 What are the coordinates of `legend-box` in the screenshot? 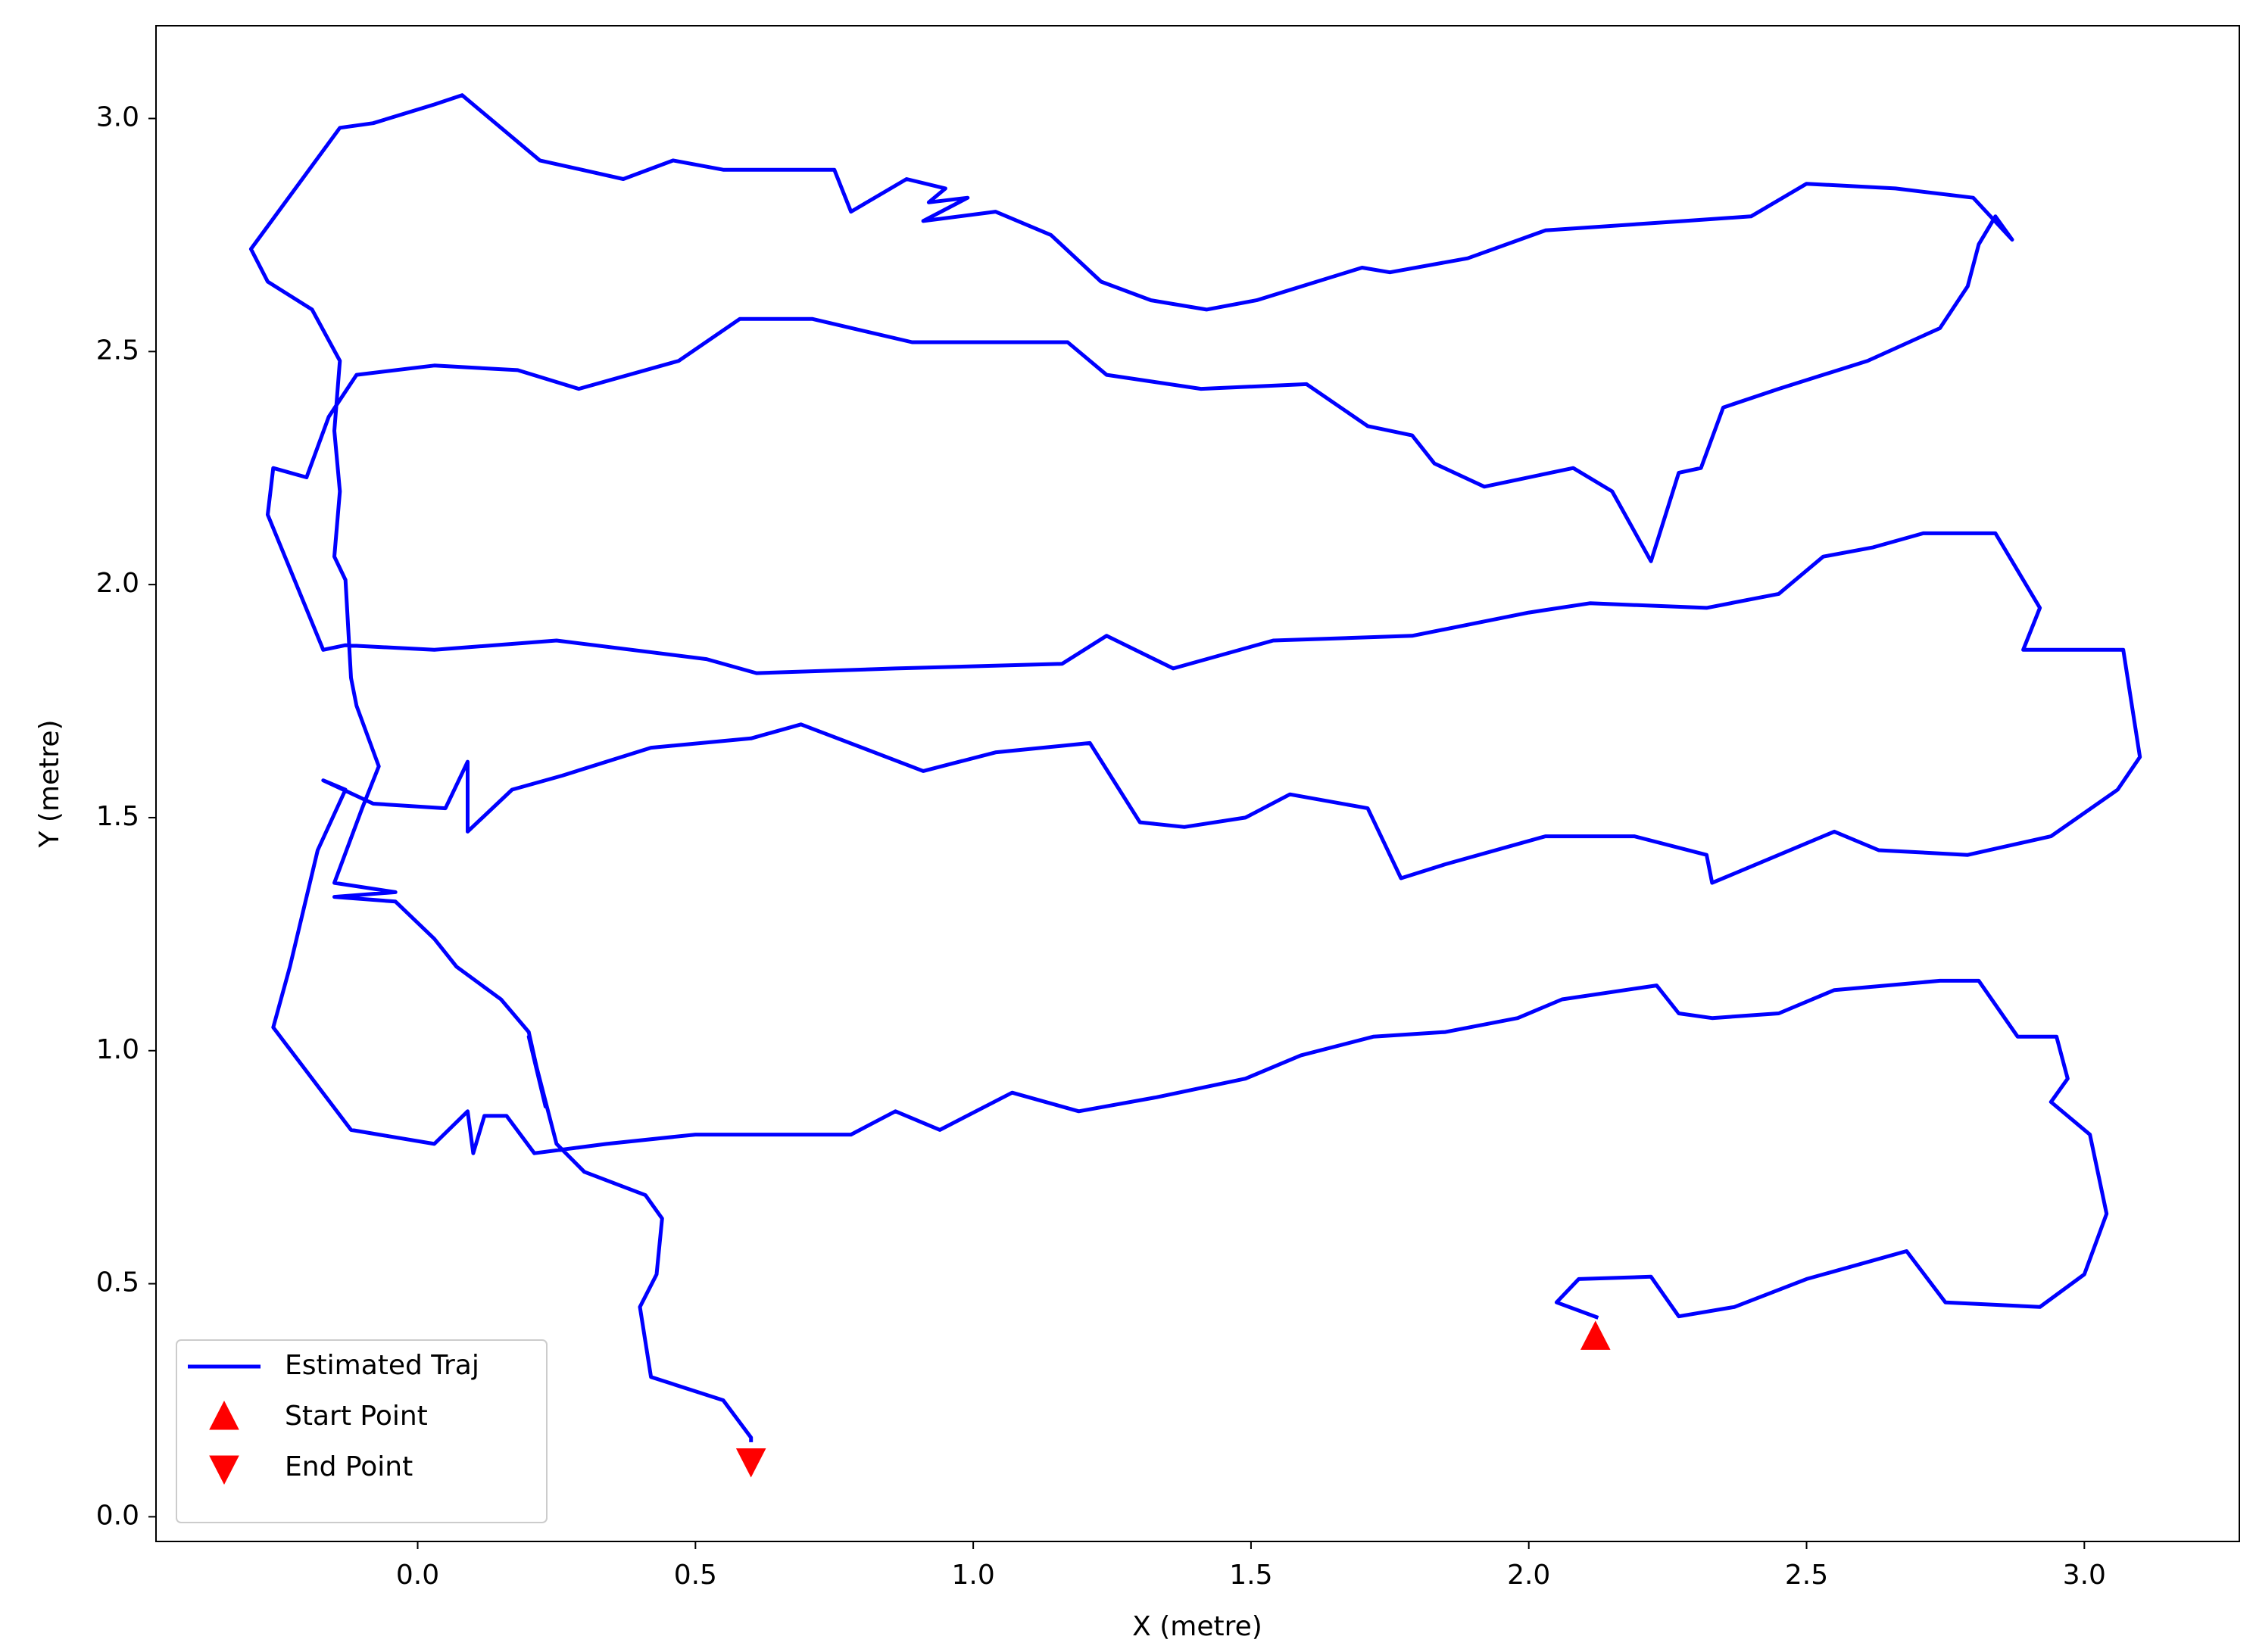 It's located at (362, 1431).